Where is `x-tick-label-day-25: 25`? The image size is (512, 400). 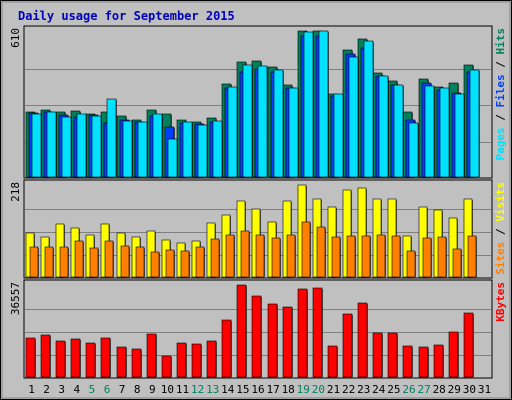
x-tick-label-day-25: 25 is located at coordinates (393, 389).